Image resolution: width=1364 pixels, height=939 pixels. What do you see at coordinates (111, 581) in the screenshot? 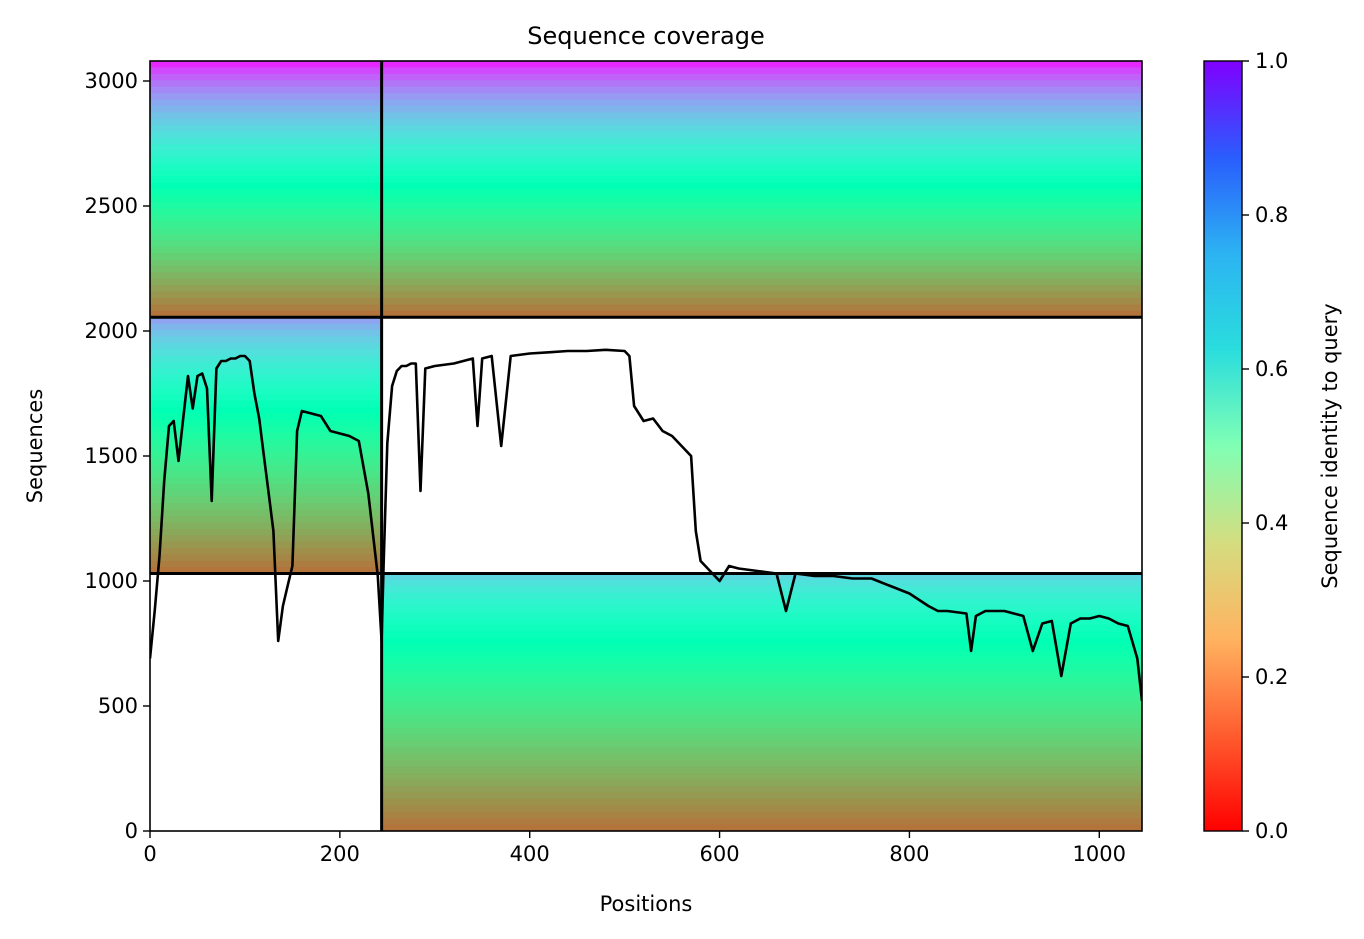
I see `y-tick-label: 1000` at bounding box center [111, 581].